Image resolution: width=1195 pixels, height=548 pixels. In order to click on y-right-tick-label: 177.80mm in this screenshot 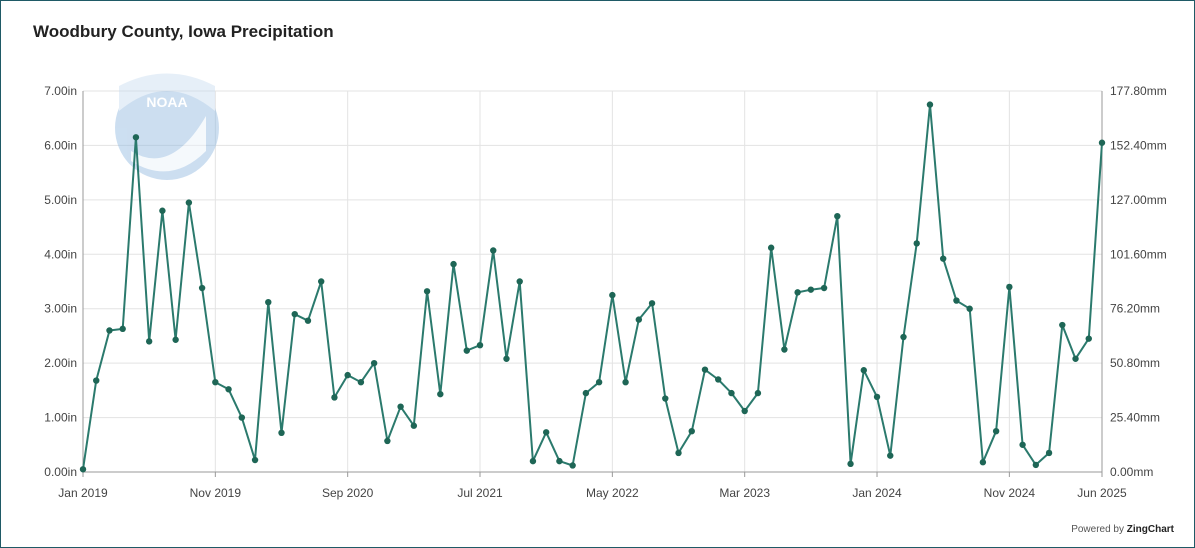, I will do `click(1138, 91)`.